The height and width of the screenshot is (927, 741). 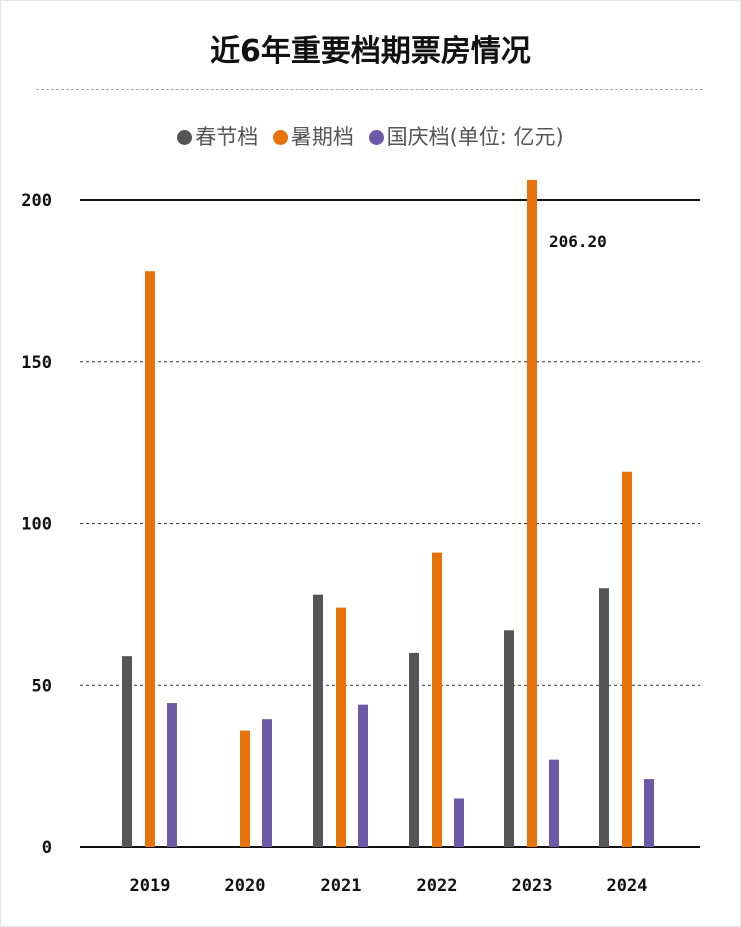 I want to click on bar-春节档-2024, so click(x=604, y=717).